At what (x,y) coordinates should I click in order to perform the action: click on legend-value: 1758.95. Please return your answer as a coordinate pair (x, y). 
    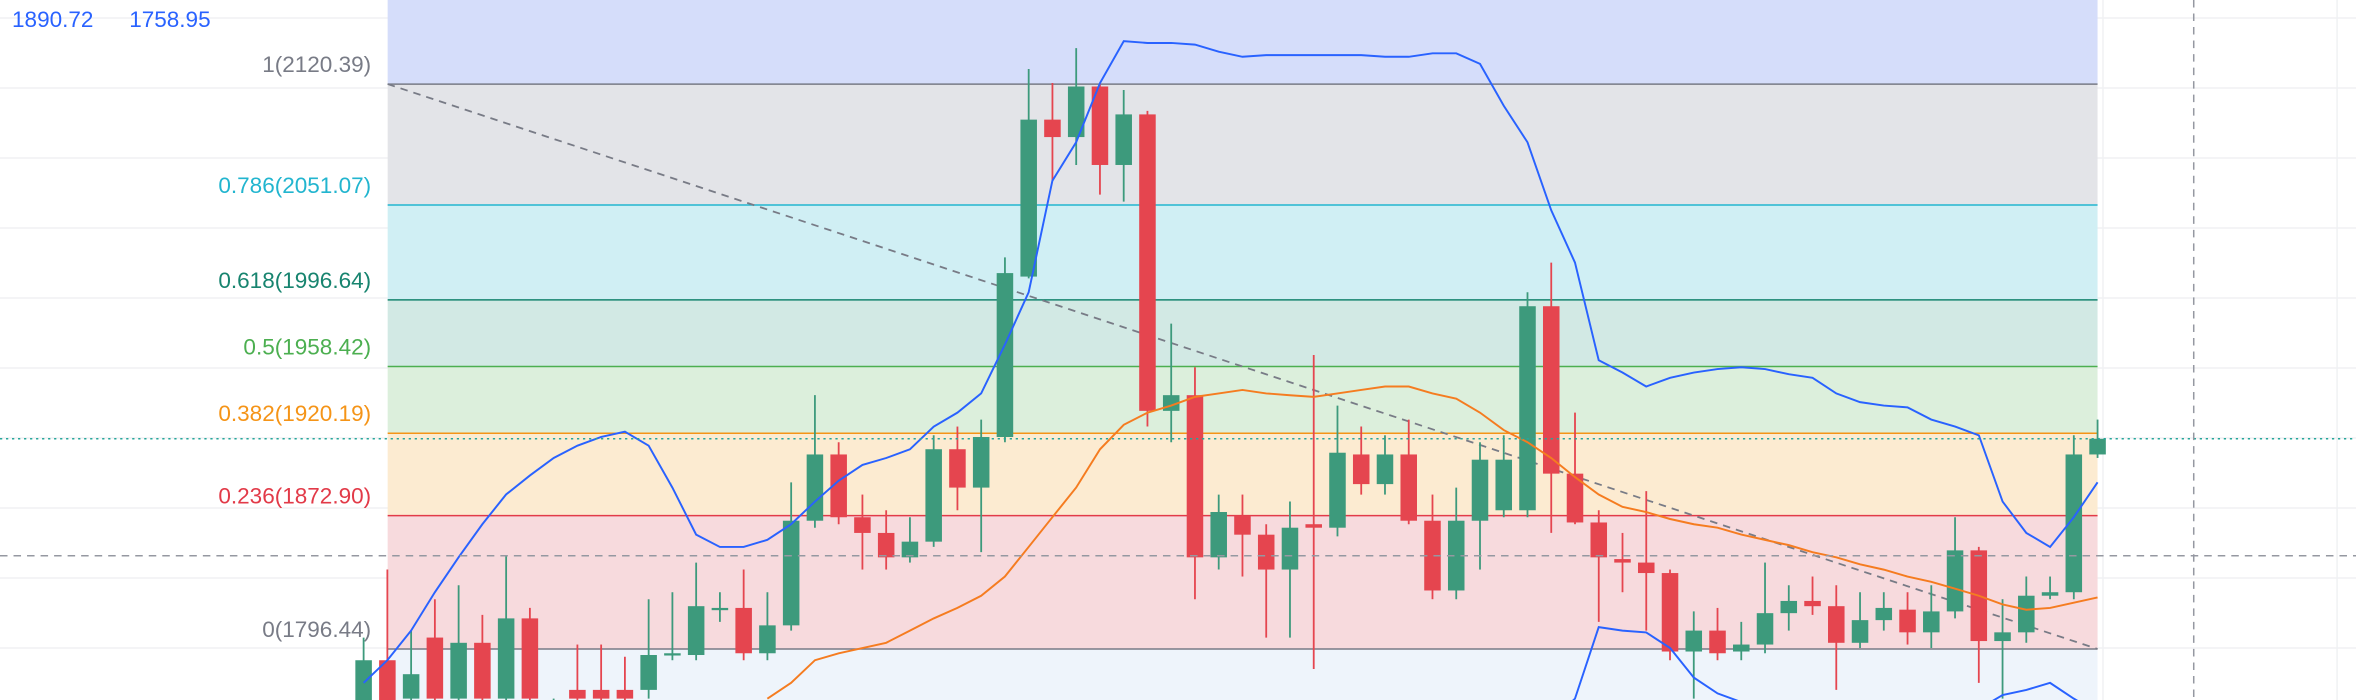
    Looking at the image, I should click on (169, 19).